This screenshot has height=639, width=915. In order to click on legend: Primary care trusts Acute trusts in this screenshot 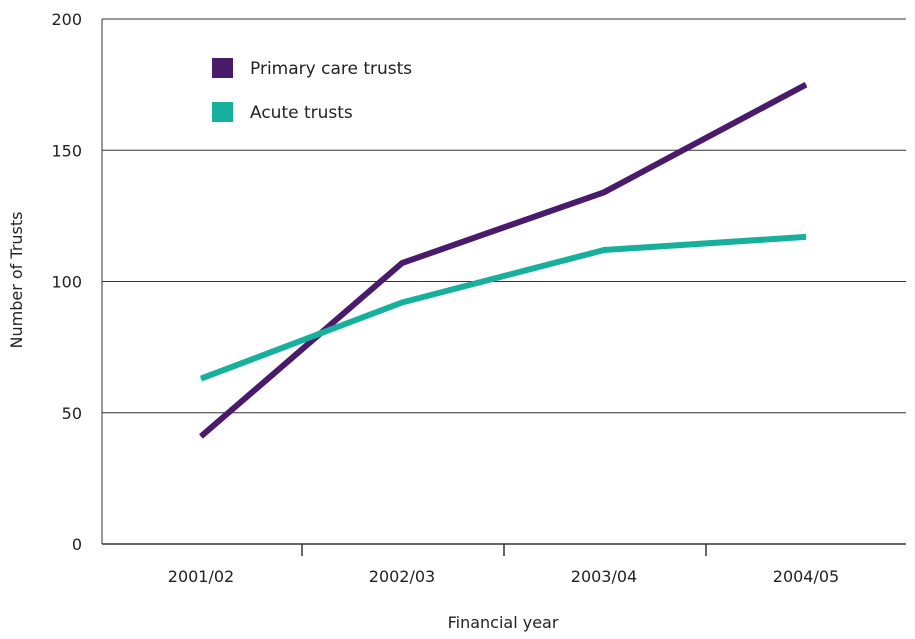, I will do `click(312, 90)`.